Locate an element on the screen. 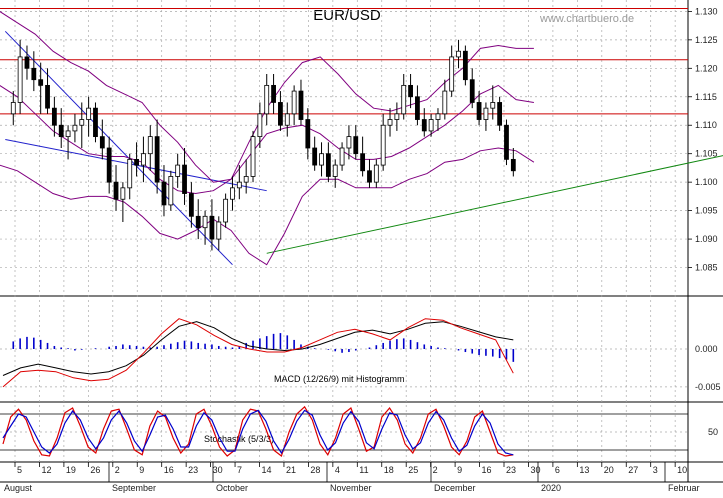 This screenshot has height=498, width=723. price-tick-label: 1.095 is located at coordinates (706, 211).